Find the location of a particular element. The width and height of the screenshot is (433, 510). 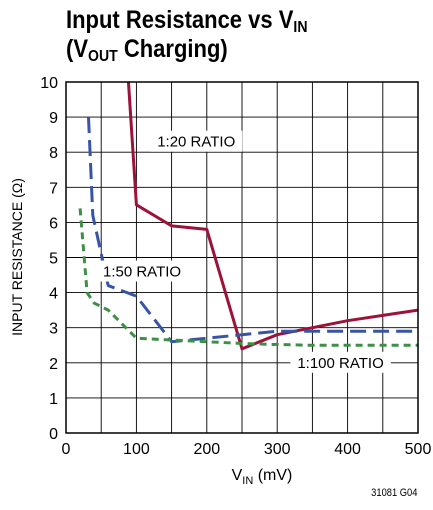

y-tick-label: 1 is located at coordinates (53, 399).